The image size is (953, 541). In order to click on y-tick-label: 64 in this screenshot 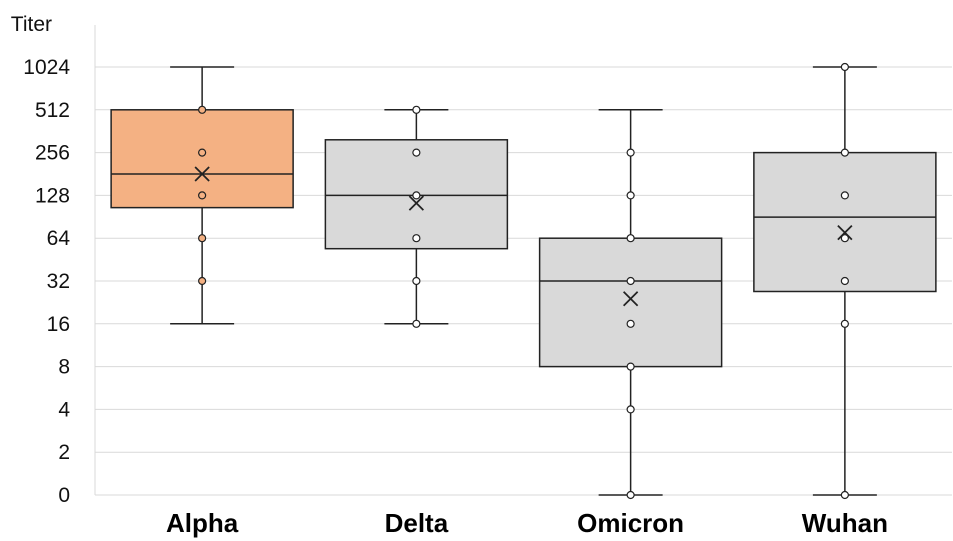, I will do `click(59, 238)`.